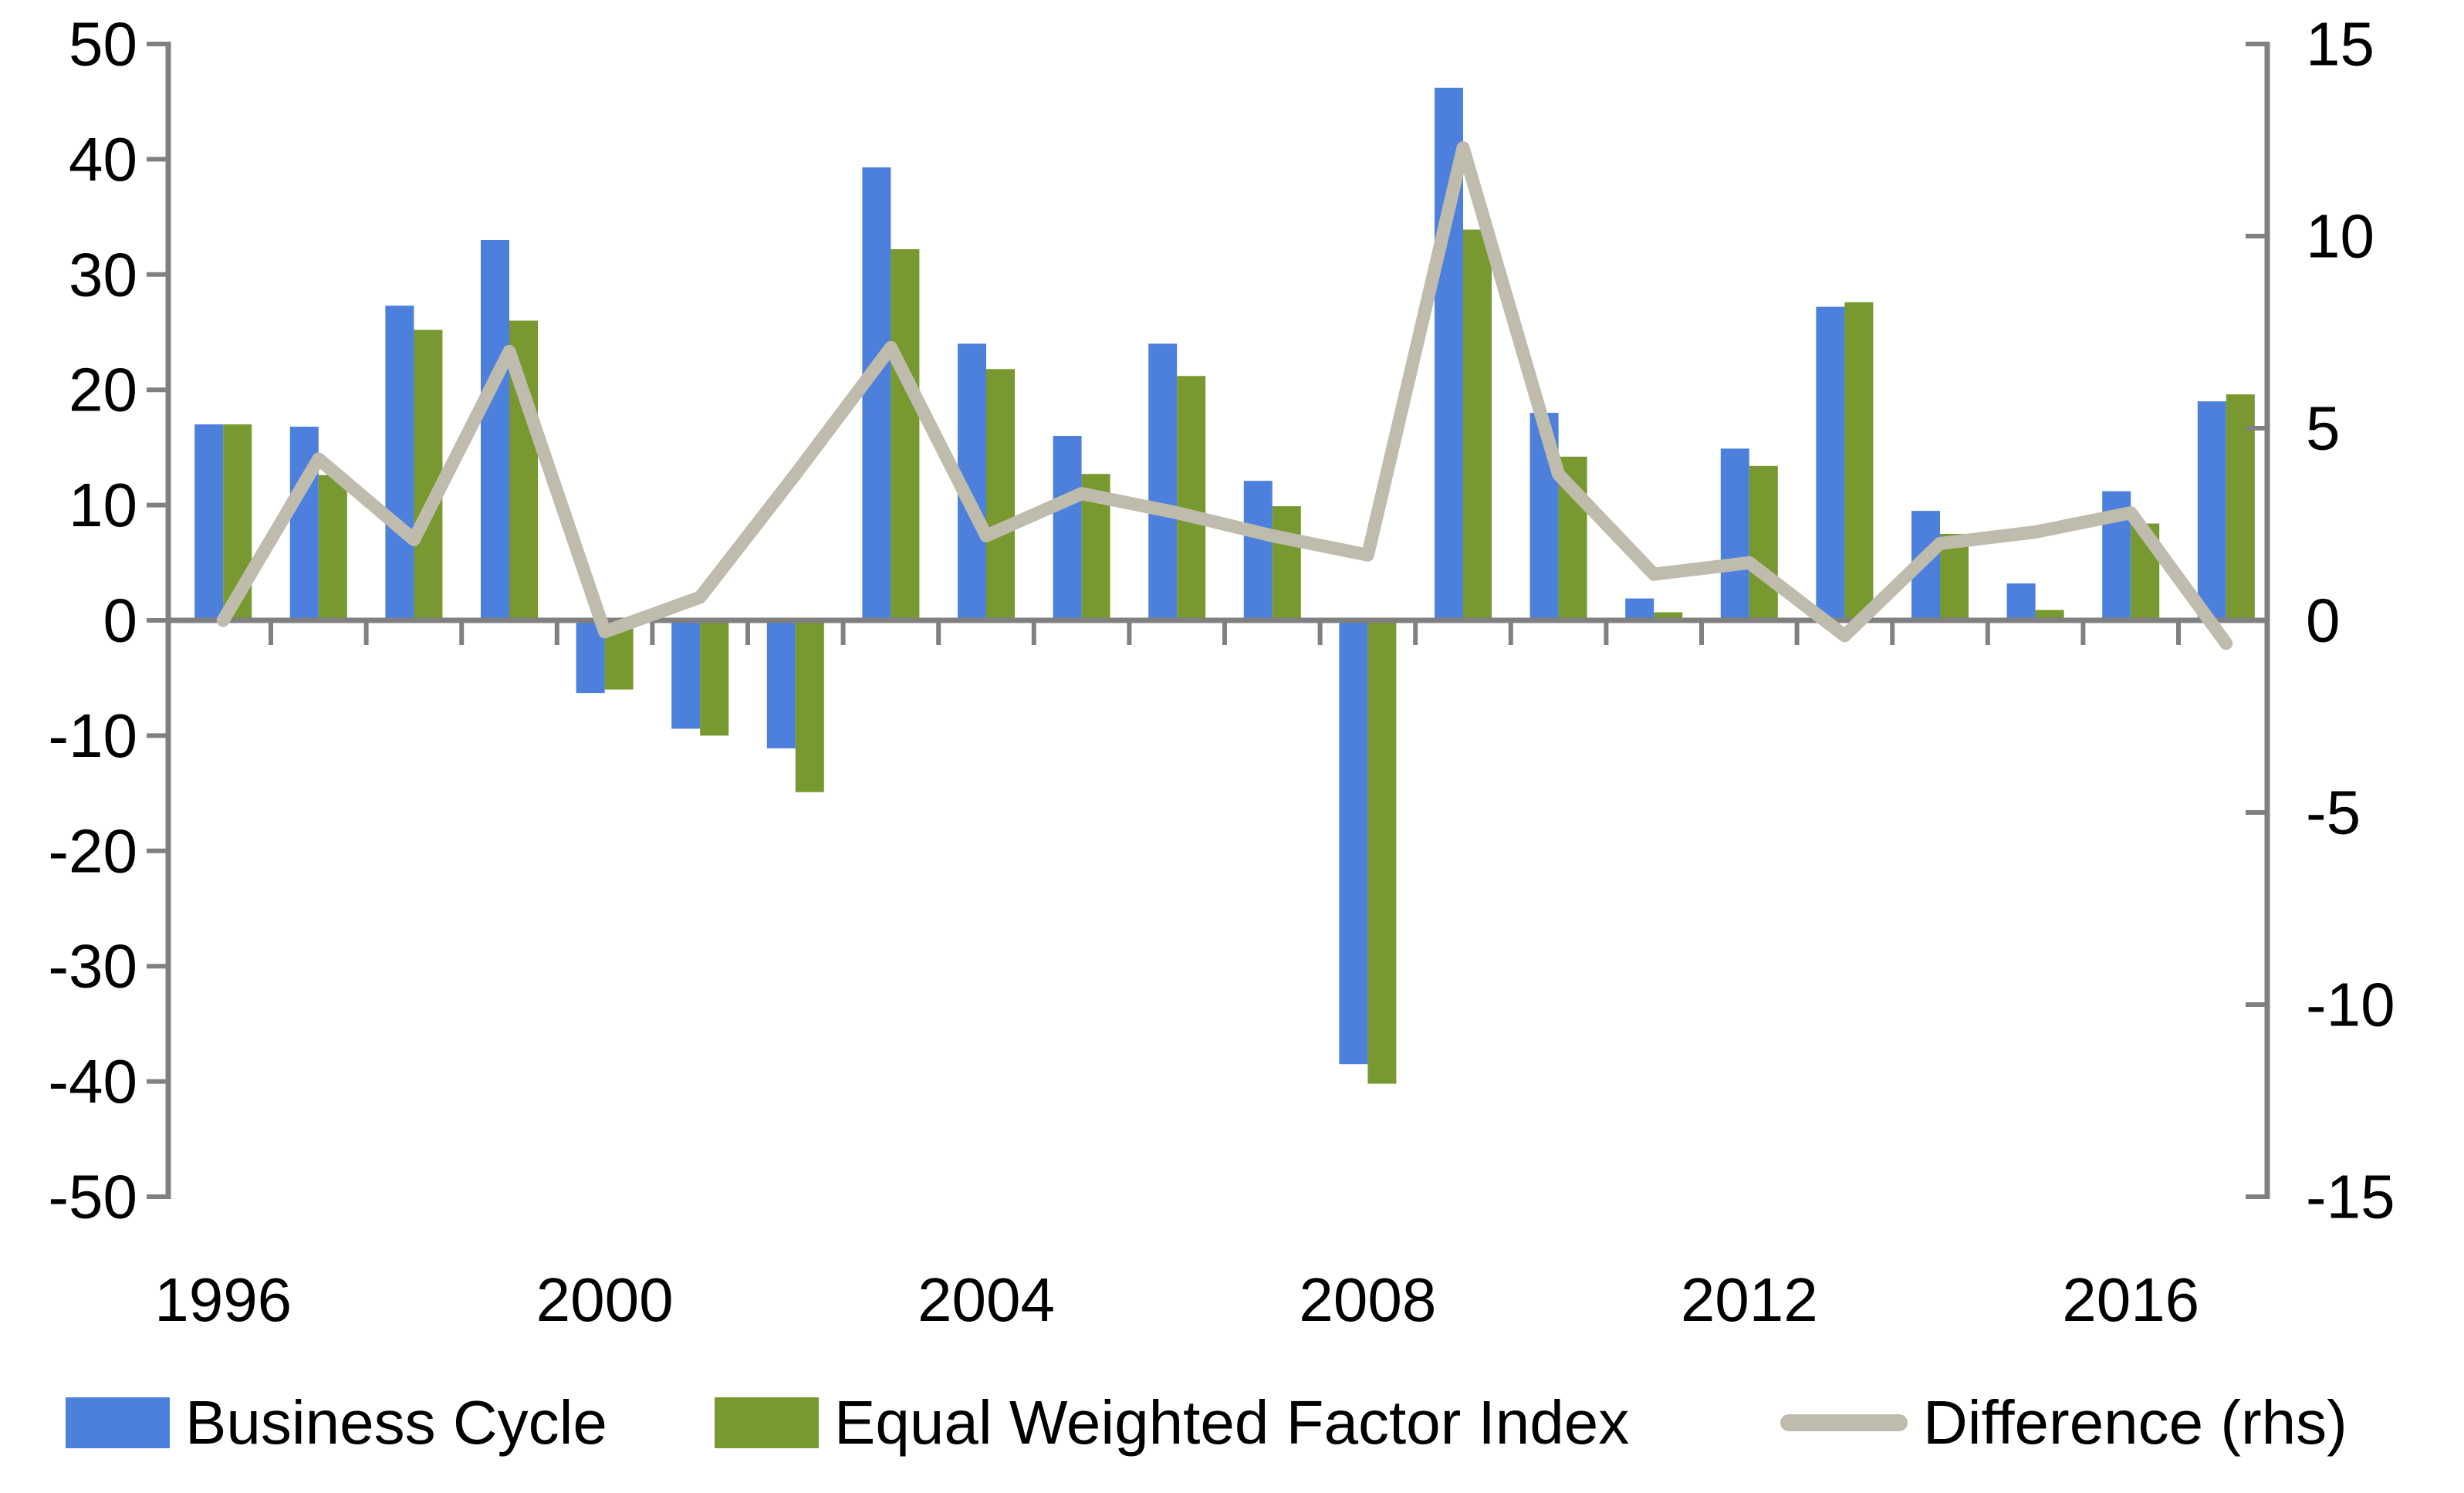  What do you see at coordinates (2135, 1422) in the screenshot?
I see `legend-label-difference-rhs: Difference (rhs)` at bounding box center [2135, 1422].